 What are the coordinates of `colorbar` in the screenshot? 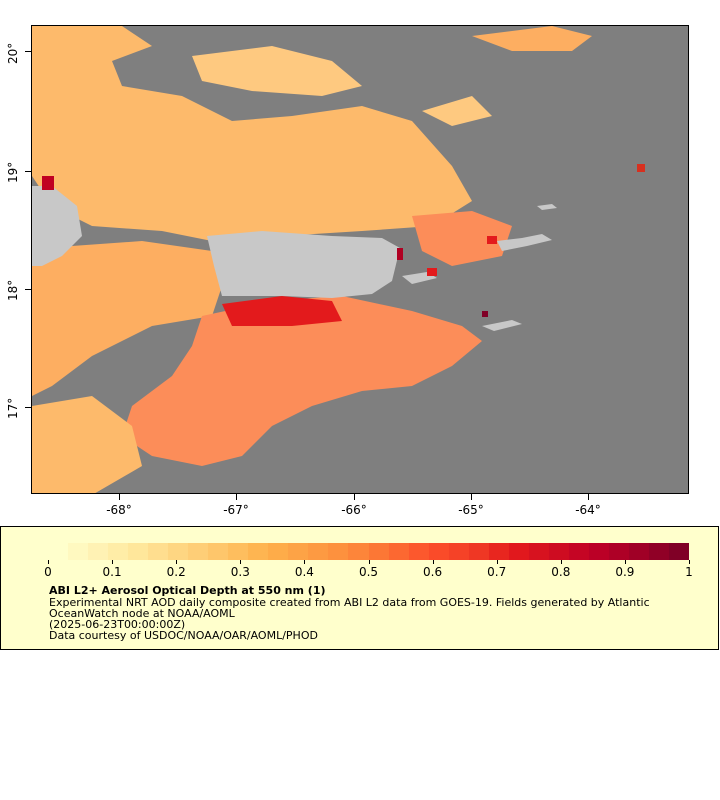 It's located at (368, 551).